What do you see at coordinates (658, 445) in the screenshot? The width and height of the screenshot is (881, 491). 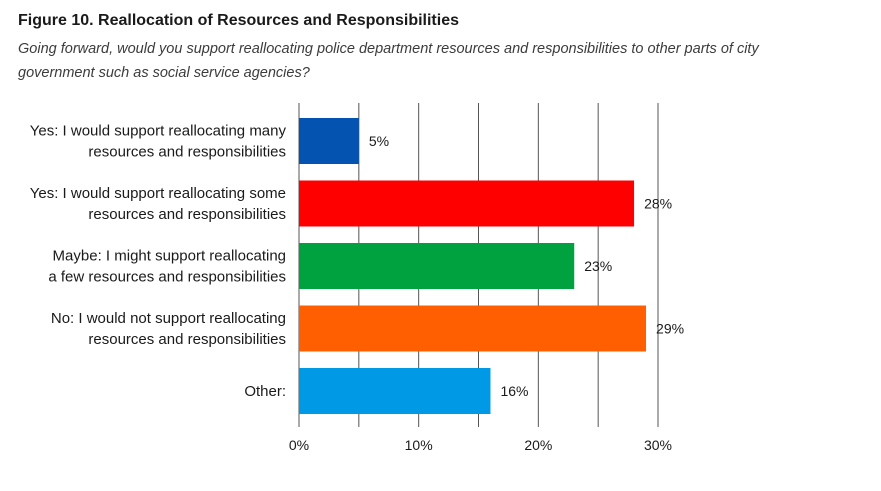 I see `x-tick-label: 30%` at bounding box center [658, 445].